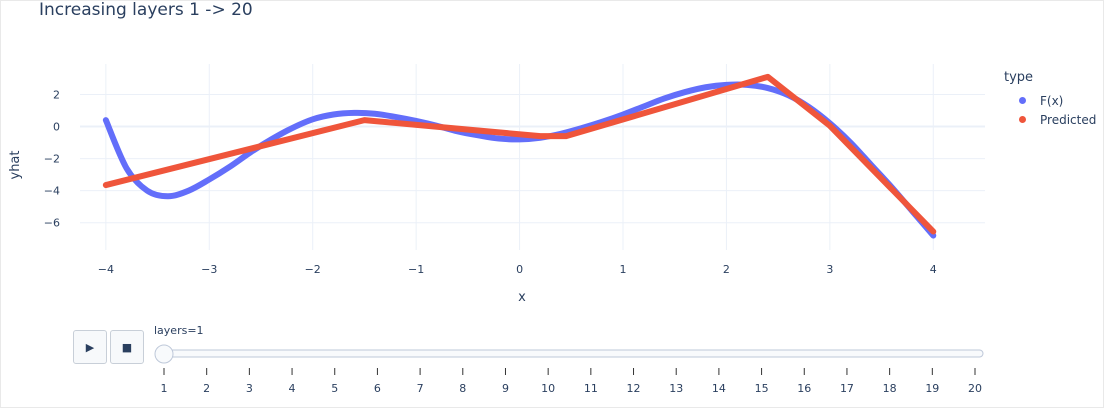 The width and height of the screenshot is (1104, 408). What do you see at coordinates (634, 388) in the screenshot?
I see `slider-tick-label: 12` at bounding box center [634, 388].